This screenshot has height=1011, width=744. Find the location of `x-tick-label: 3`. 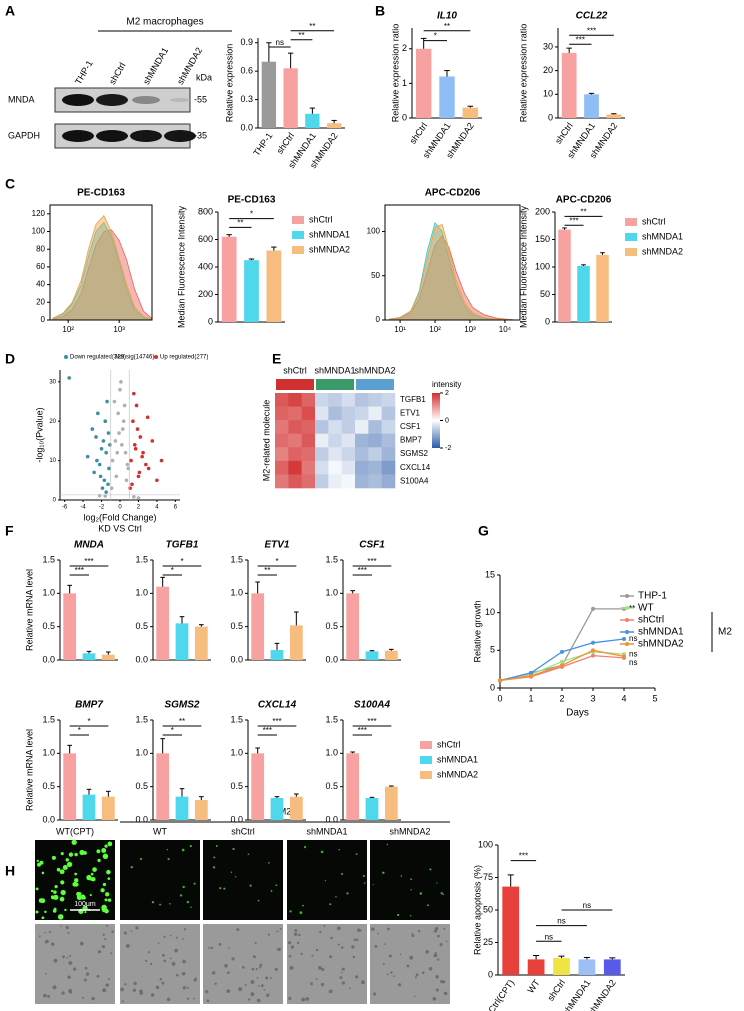

x-tick-label: 3 is located at coordinates (592, 698).